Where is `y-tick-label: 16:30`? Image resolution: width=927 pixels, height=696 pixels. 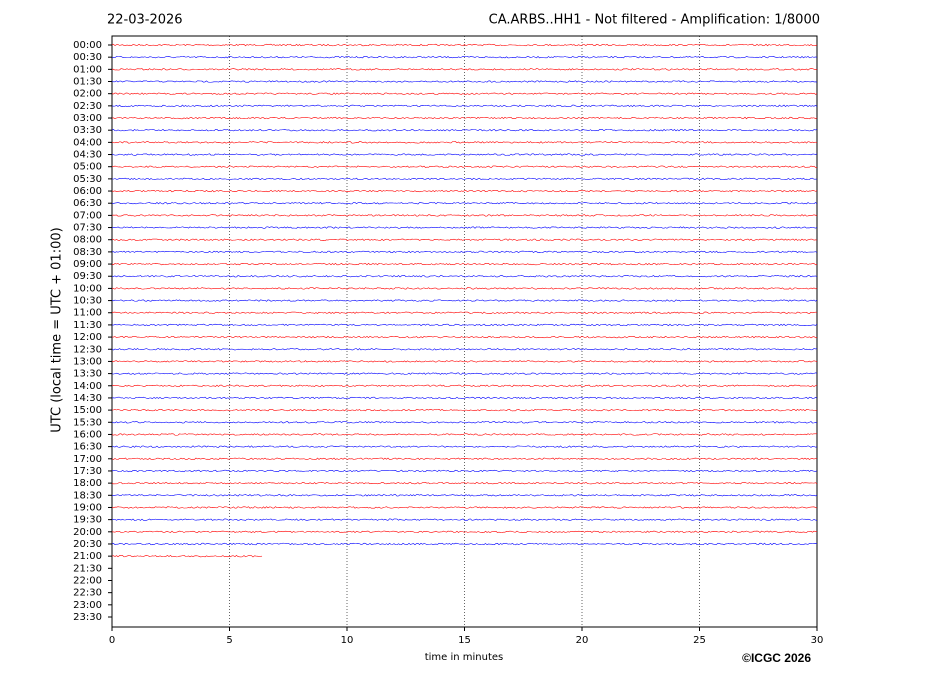 y-tick-label: 16:30 is located at coordinates (87, 447).